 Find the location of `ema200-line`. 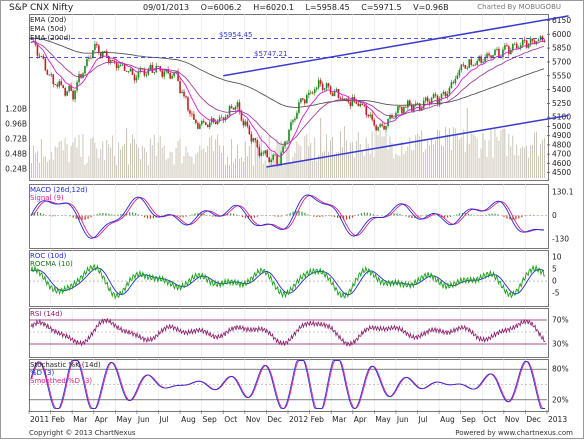

ema200-line is located at coordinates (287, 72).